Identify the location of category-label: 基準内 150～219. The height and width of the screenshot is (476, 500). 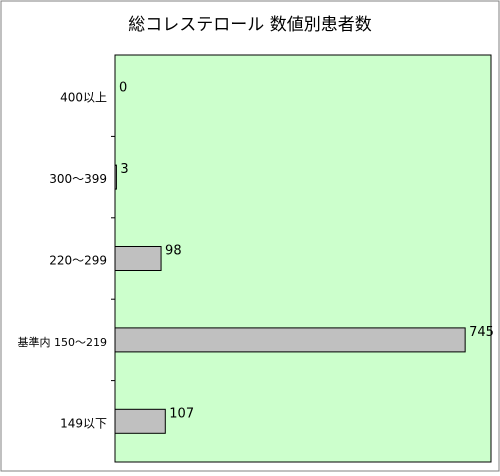
(63, 342).